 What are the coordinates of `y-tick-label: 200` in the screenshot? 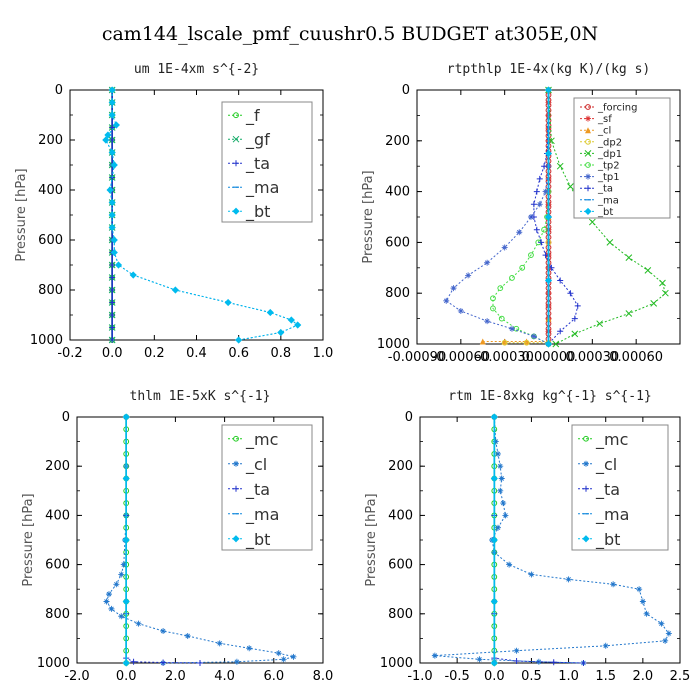 It's located at (397, 141).